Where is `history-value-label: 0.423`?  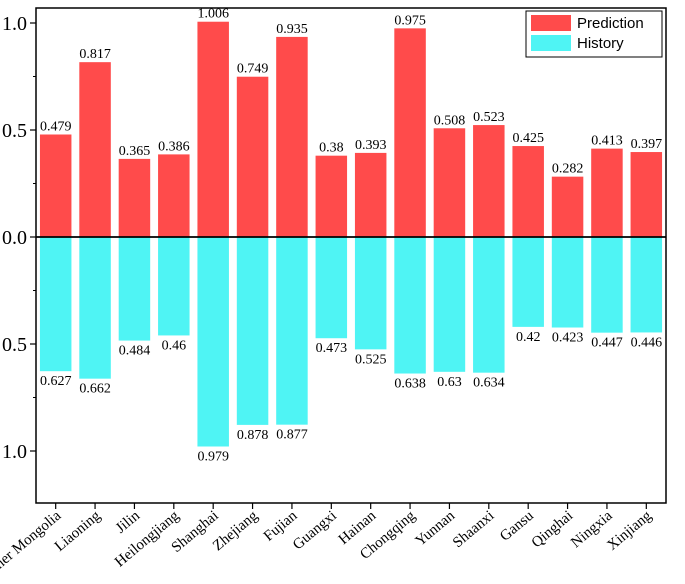
history-value-label: 0.423 is located at coordinates (568, 338).